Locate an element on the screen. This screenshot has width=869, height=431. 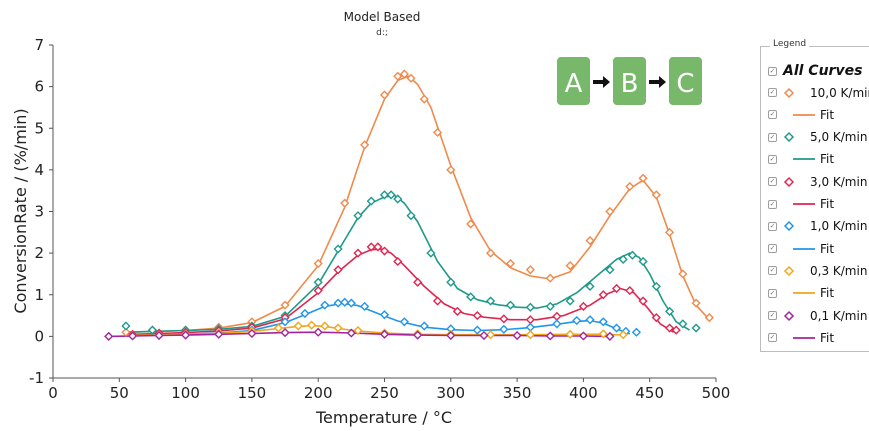
legend-item-series: ✓ 5,0 K/min is located at coordinates (818, 137).